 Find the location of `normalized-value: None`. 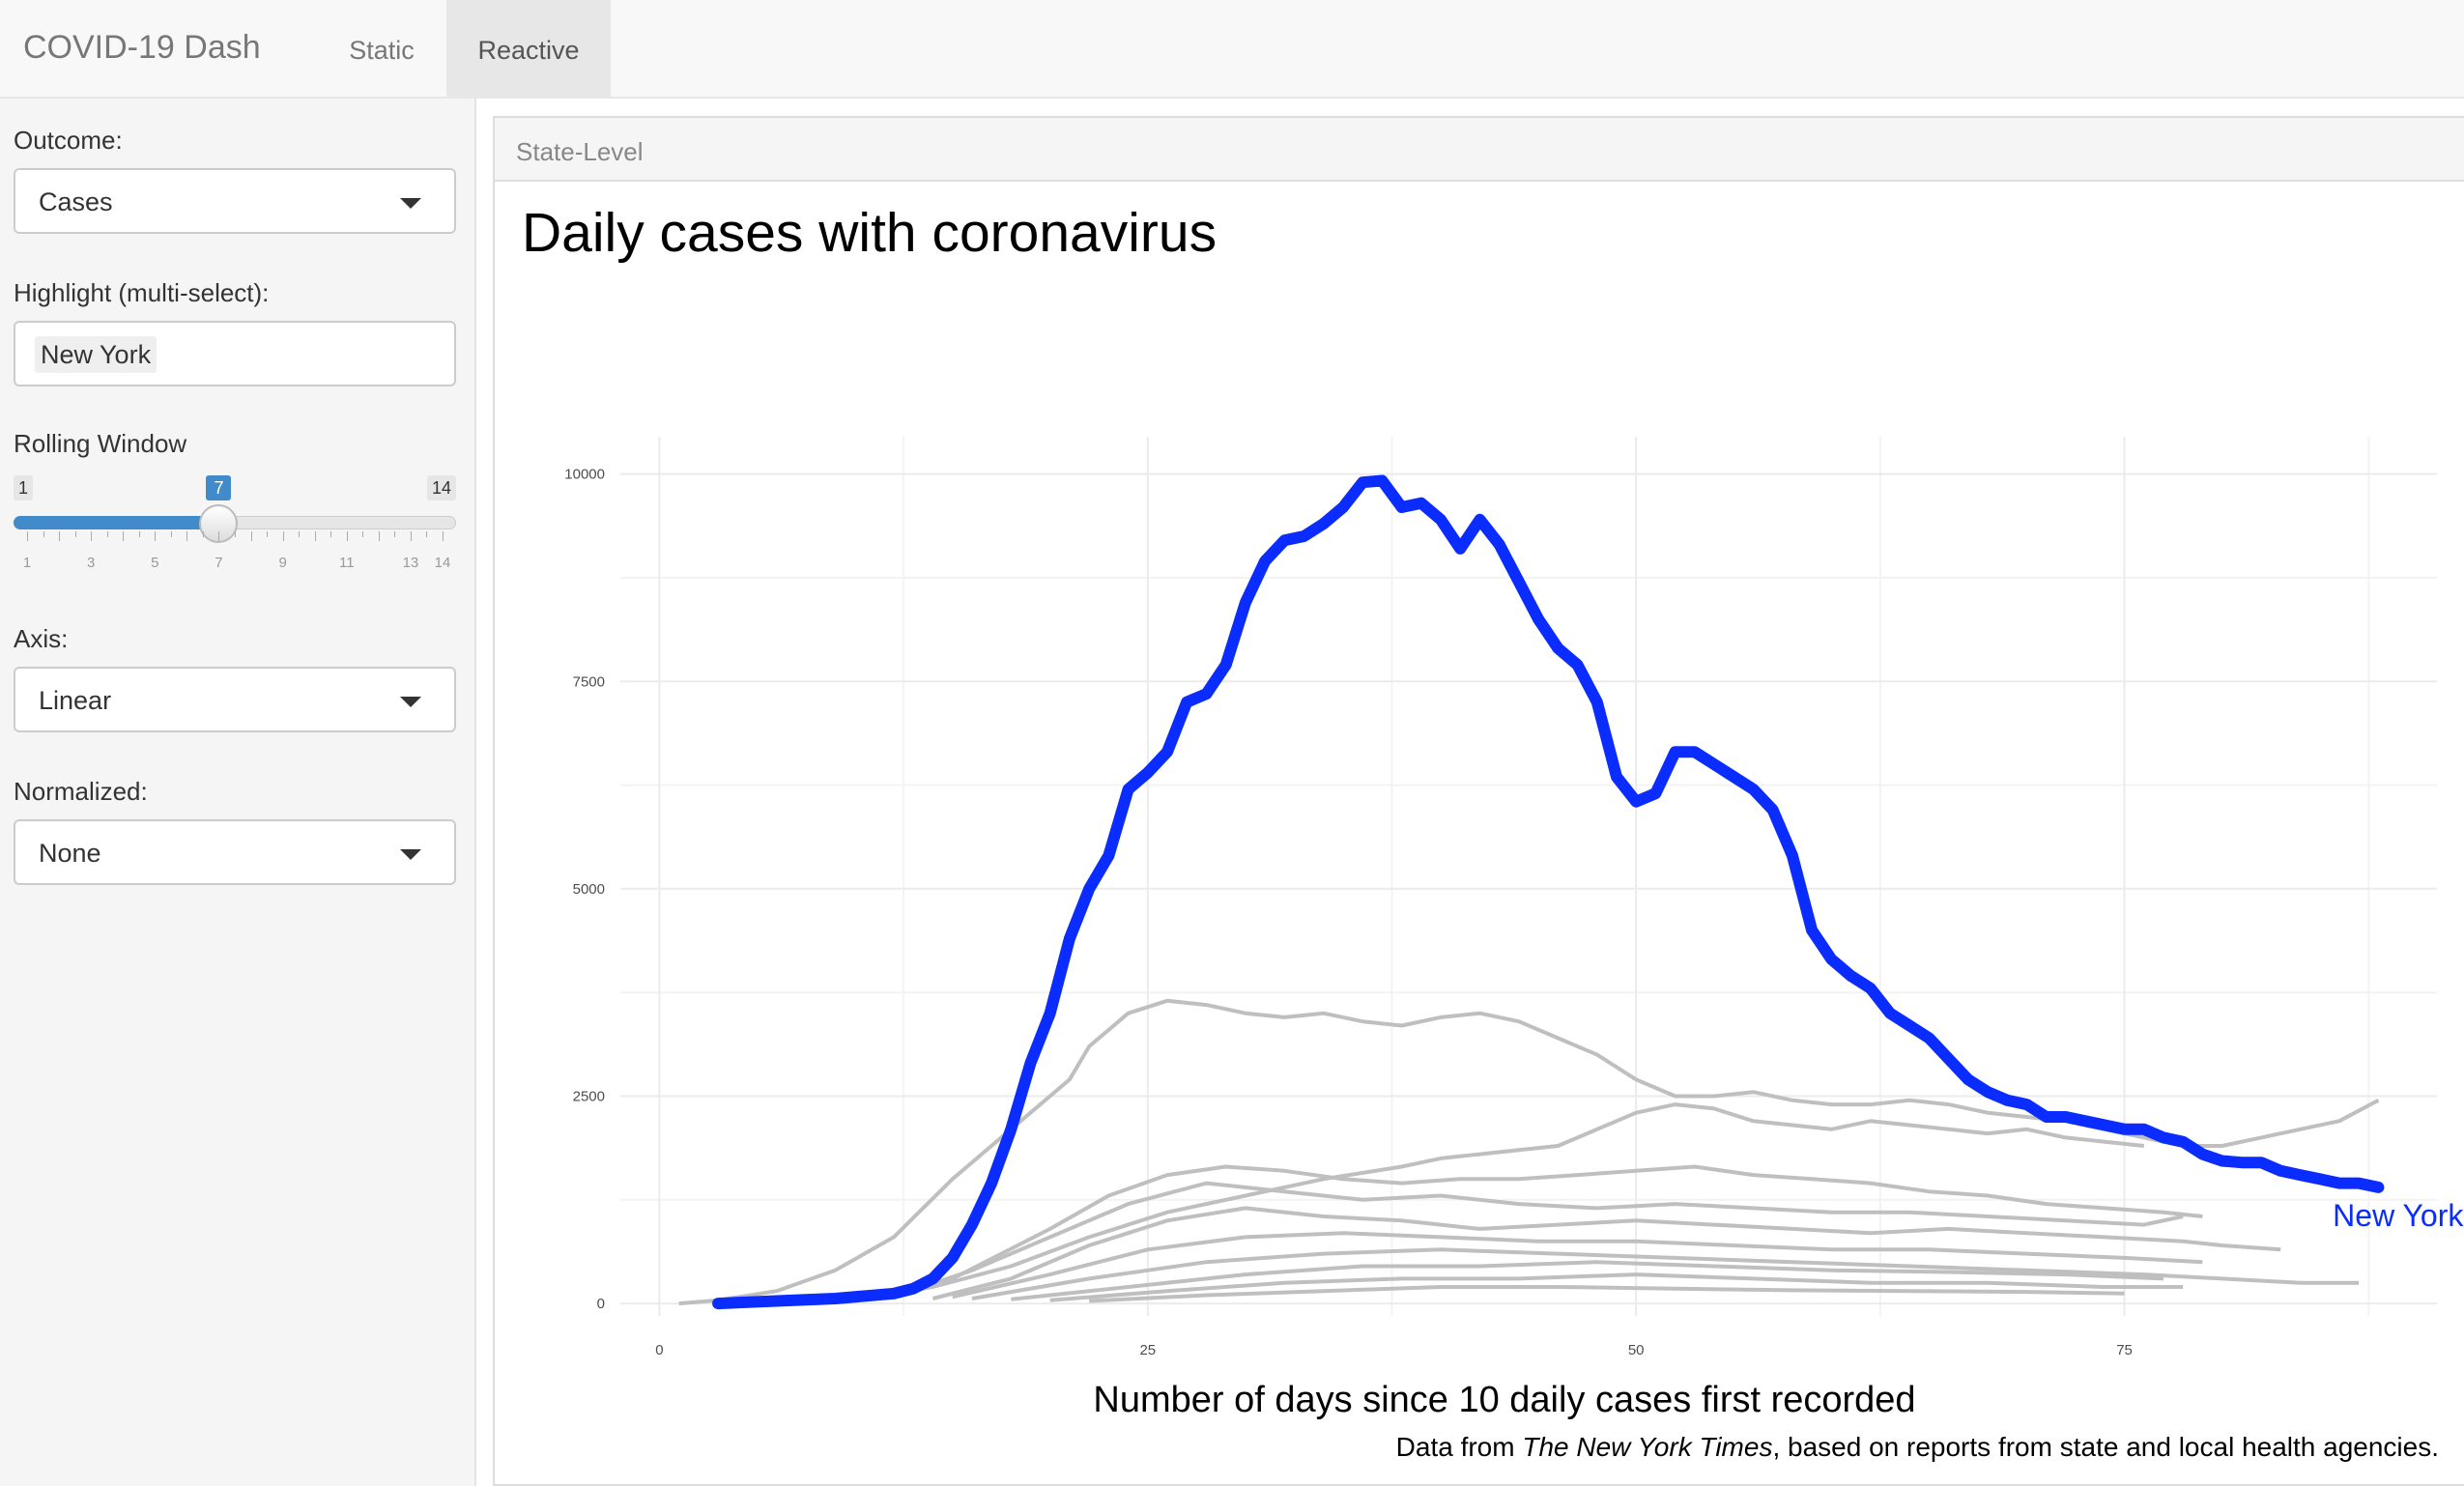

normalized-value: None is located at coordinates (70, 853).